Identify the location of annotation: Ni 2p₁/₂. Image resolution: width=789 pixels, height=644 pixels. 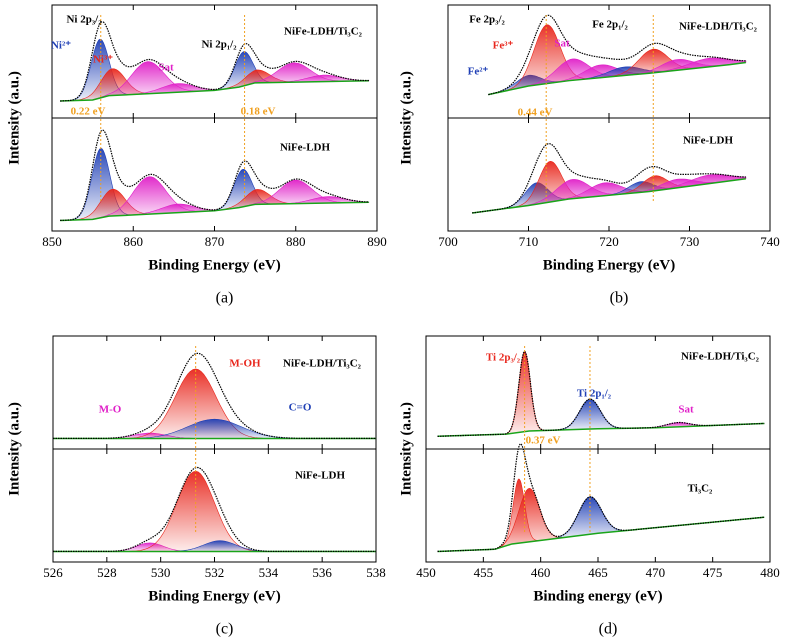
(219, 45).